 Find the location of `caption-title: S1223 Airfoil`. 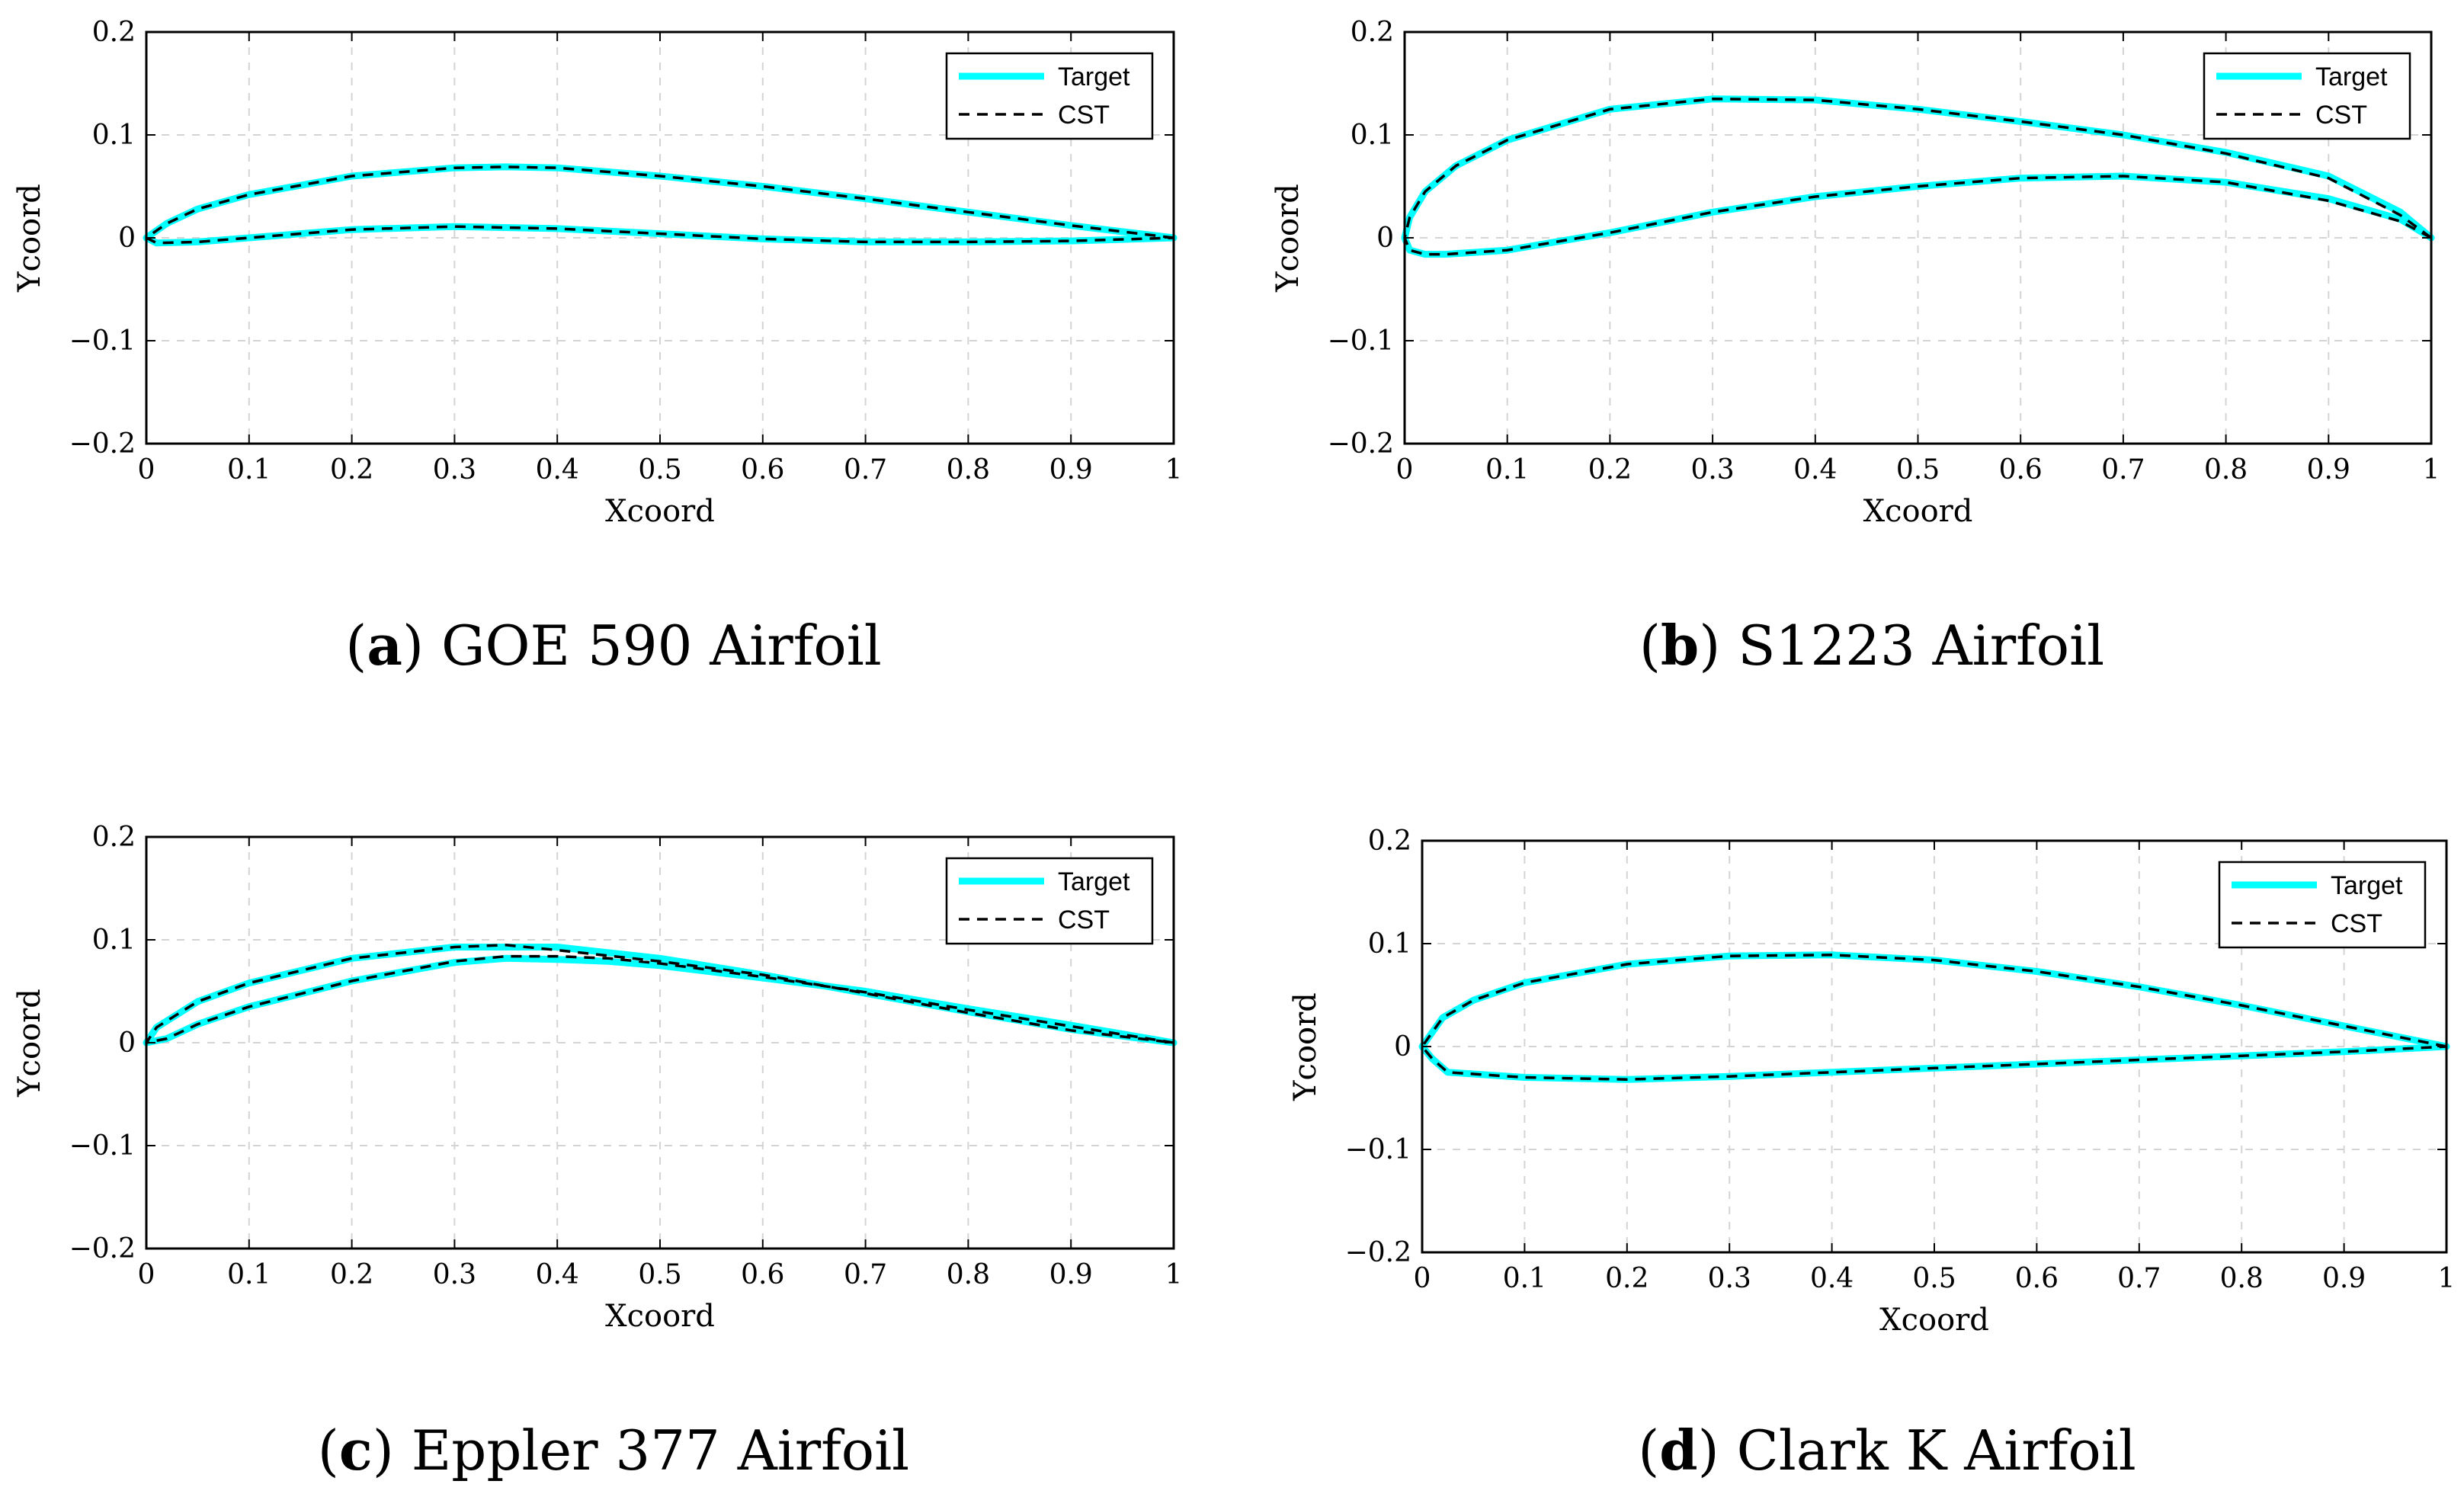

caption-title: S1223 Airfoil is located at coordinates (1921, 646).